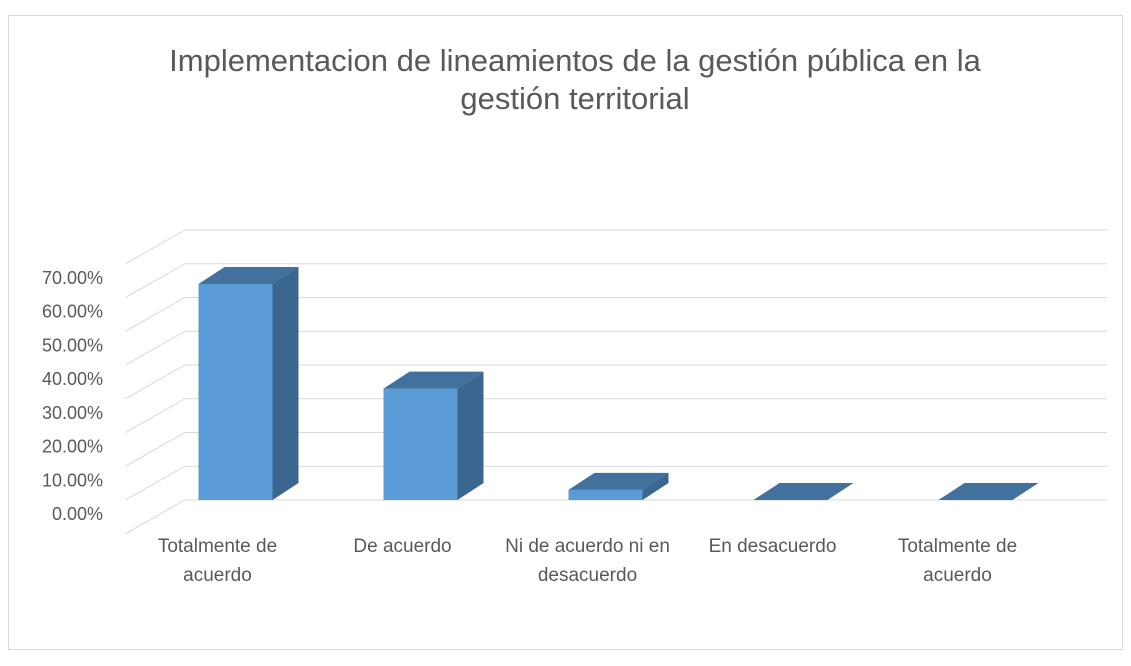  I want to click on y-tick-label: 10.00%, so click(72, 480).